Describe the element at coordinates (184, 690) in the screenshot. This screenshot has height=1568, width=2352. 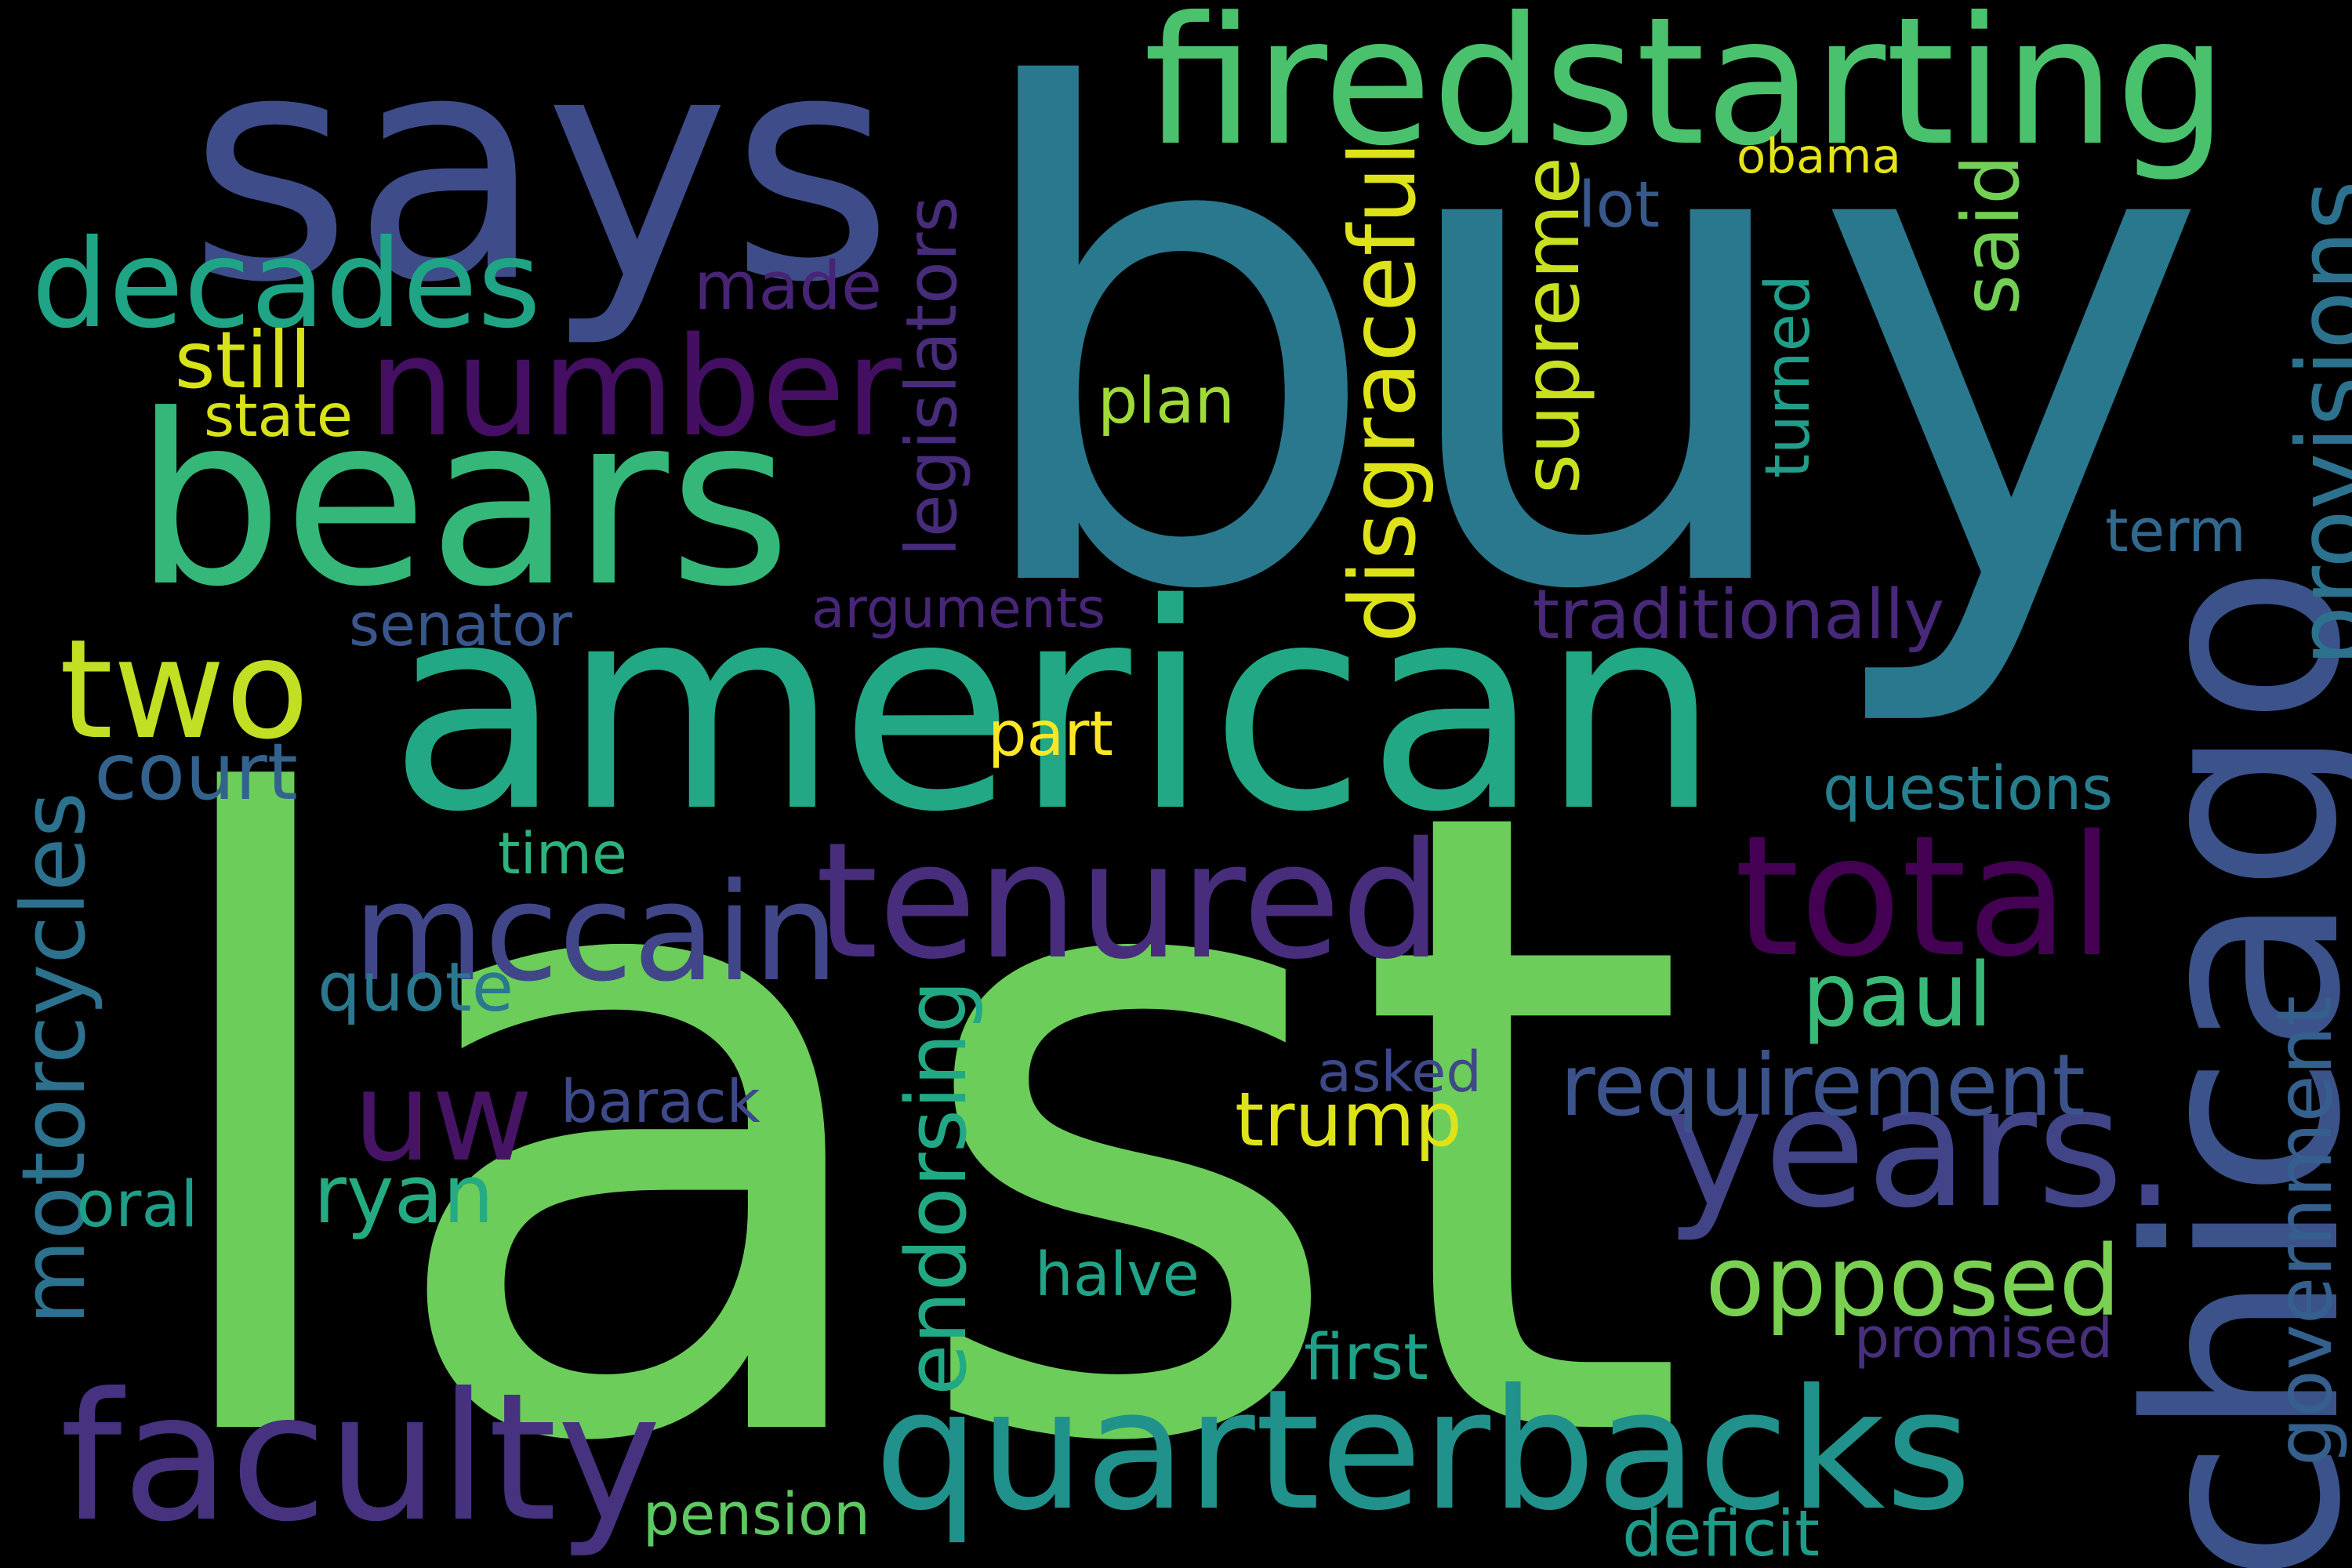
I see `word-two: two` at that location.